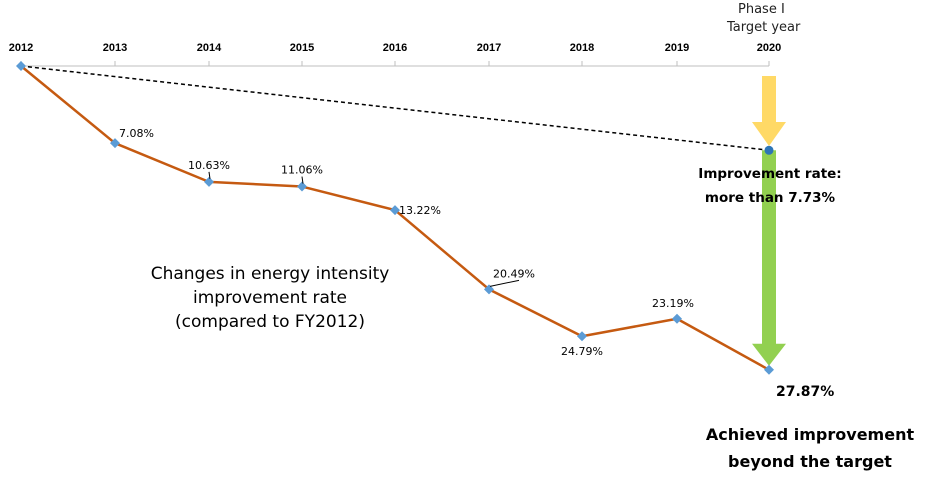 This screenshot has width=938, height=482. What do you see at coordinates (395, 210) in the screenshot?
I see `data-point-2016` at bounding box center [395, 210].